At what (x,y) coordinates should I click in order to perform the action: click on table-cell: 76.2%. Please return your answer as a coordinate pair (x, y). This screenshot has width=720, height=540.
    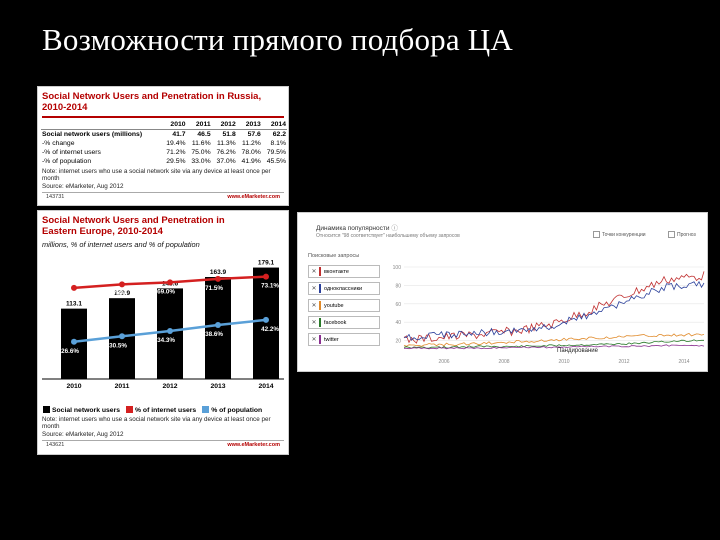
    Looking at the image, I should click on (226, 152).